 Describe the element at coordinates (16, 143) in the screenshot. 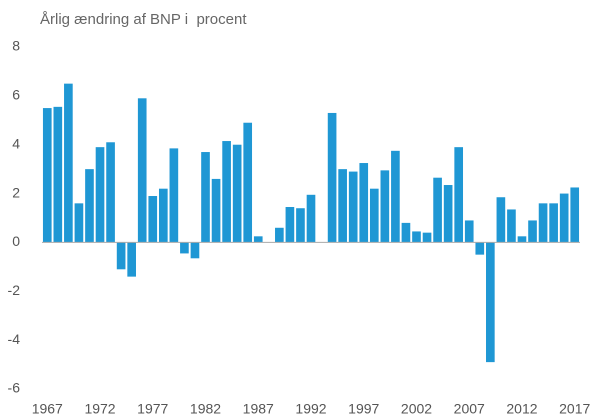

I see `y-tick-label: 4` at that location.